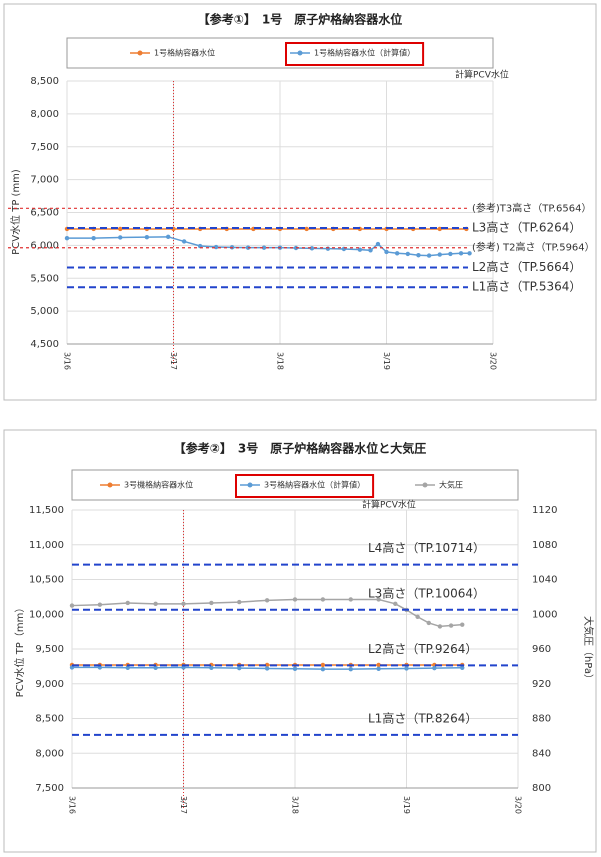  Describe the element at coordinates (46, 614) in the screenshot. I see `y-tick-label: 10,000` at that location.